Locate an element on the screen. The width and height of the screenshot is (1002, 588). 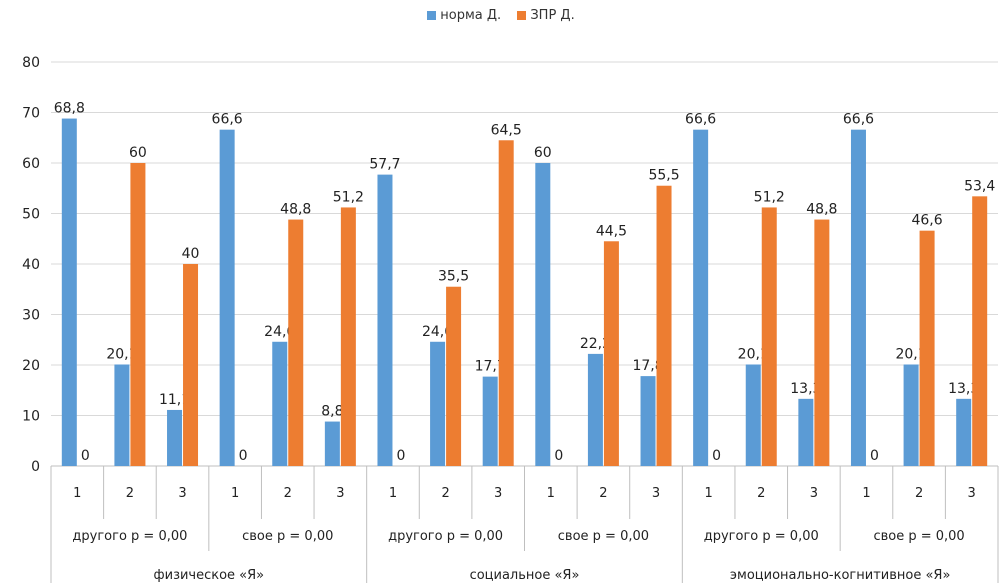
y-tick-label: 0 is located at coordinates (35, 467).